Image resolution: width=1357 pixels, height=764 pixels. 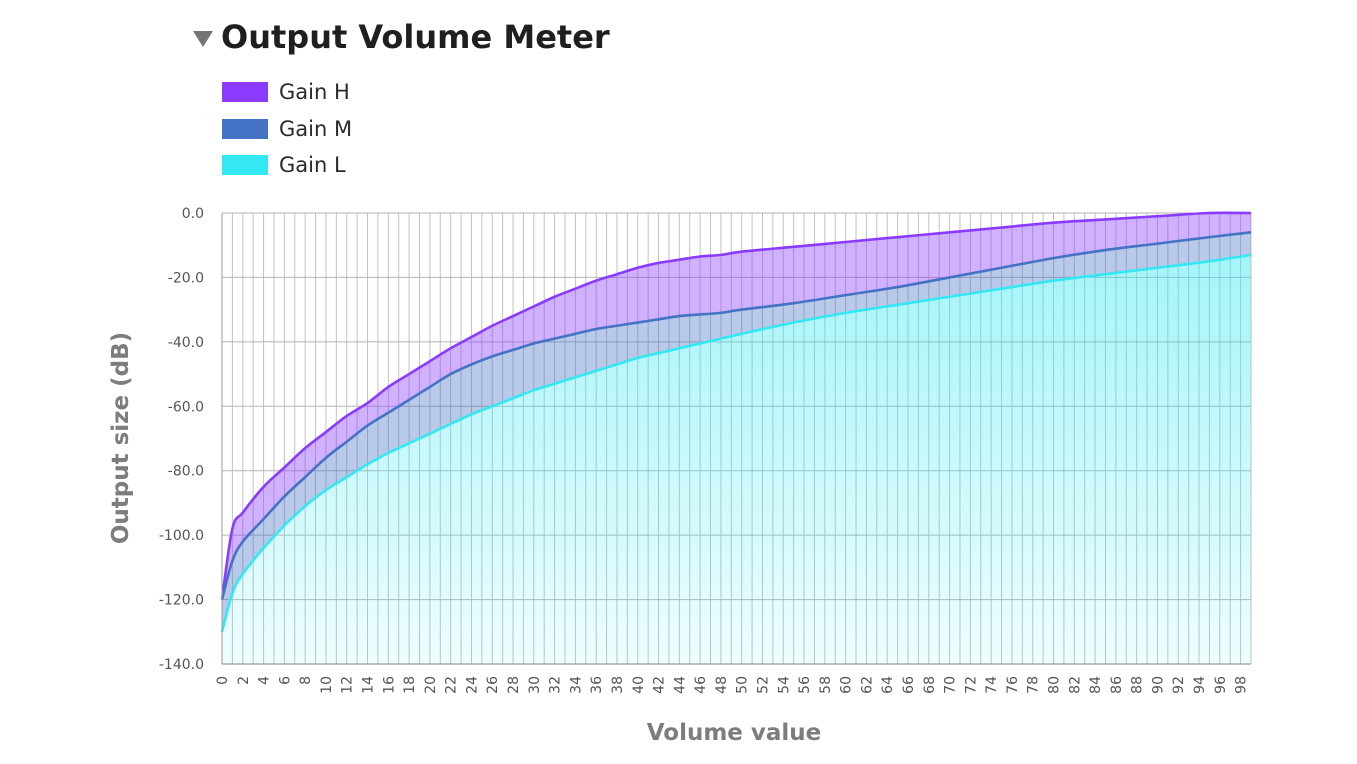 I want to click on x-tick-label: 86, so click(x=1117, y=685).